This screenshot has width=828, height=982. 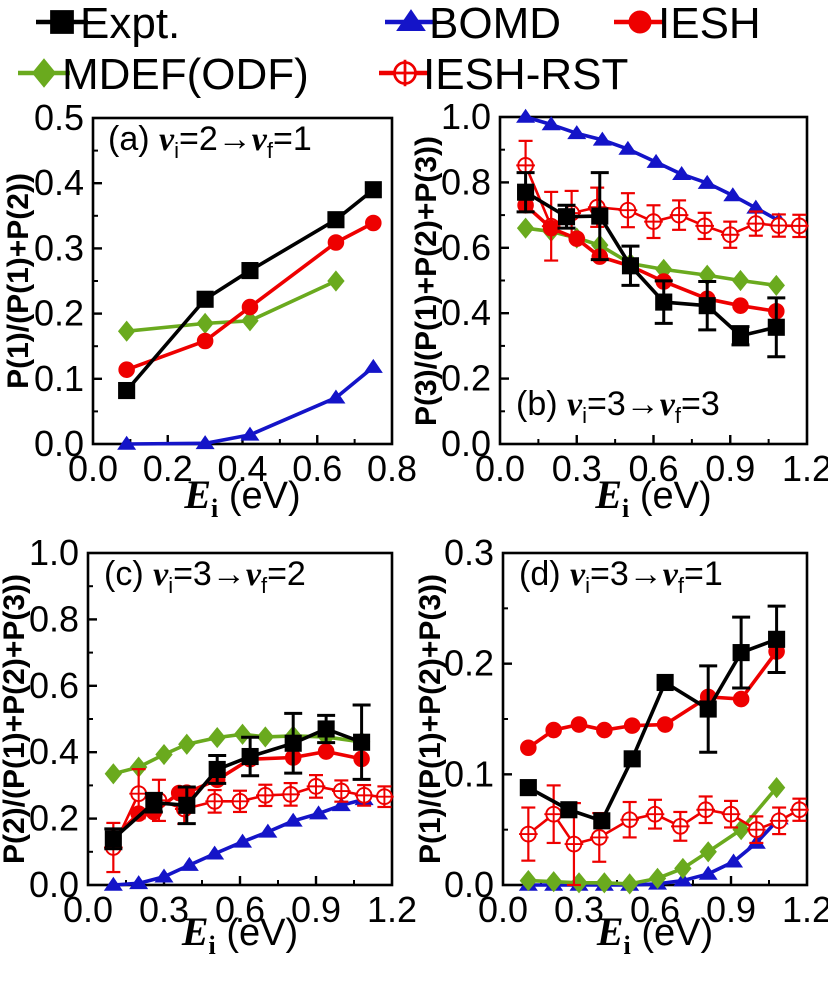 I want to click on series-mdef-odf, so click(x=652, y=836).